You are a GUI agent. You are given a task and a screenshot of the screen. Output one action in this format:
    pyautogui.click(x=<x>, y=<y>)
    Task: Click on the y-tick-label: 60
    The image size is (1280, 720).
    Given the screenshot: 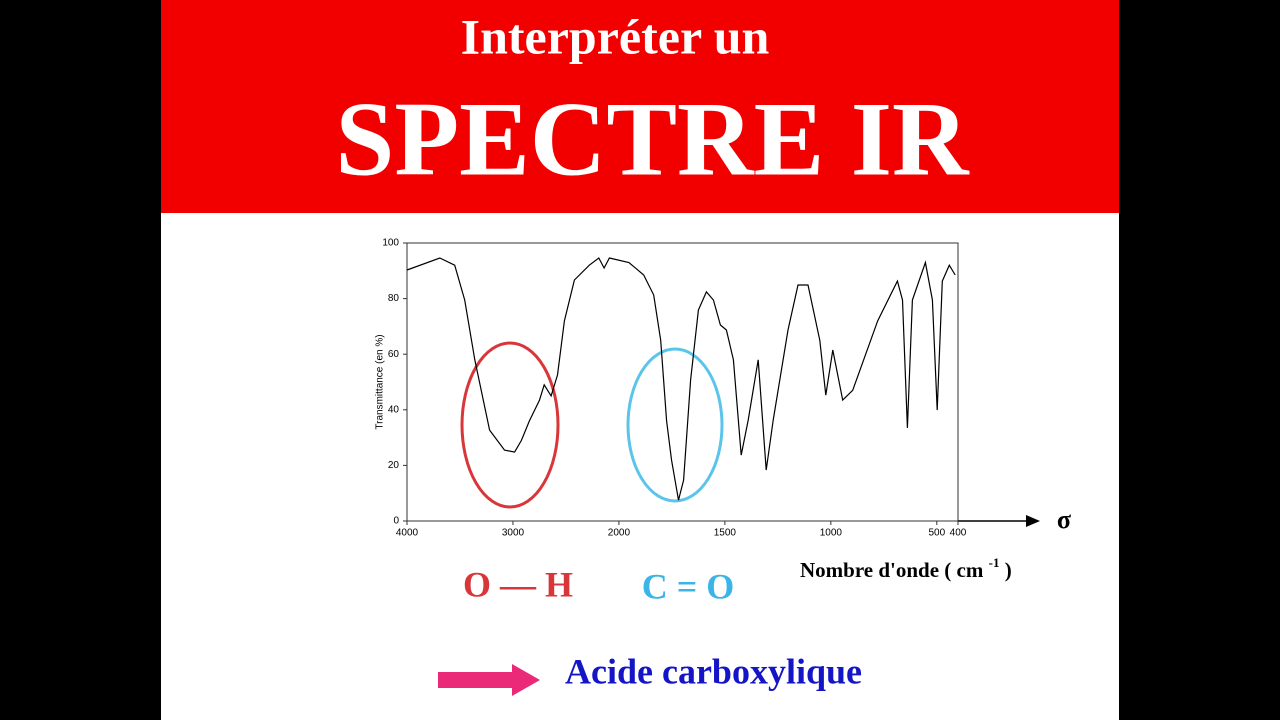 What is the action you would take?
    pyautogui.click(x=394, y=354)
    